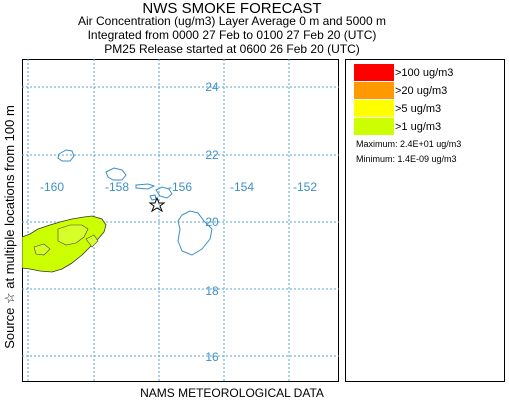 The height and width of the screenshot is (401, 509). I want to click on lon-label-154: -154, so click(242, 187).